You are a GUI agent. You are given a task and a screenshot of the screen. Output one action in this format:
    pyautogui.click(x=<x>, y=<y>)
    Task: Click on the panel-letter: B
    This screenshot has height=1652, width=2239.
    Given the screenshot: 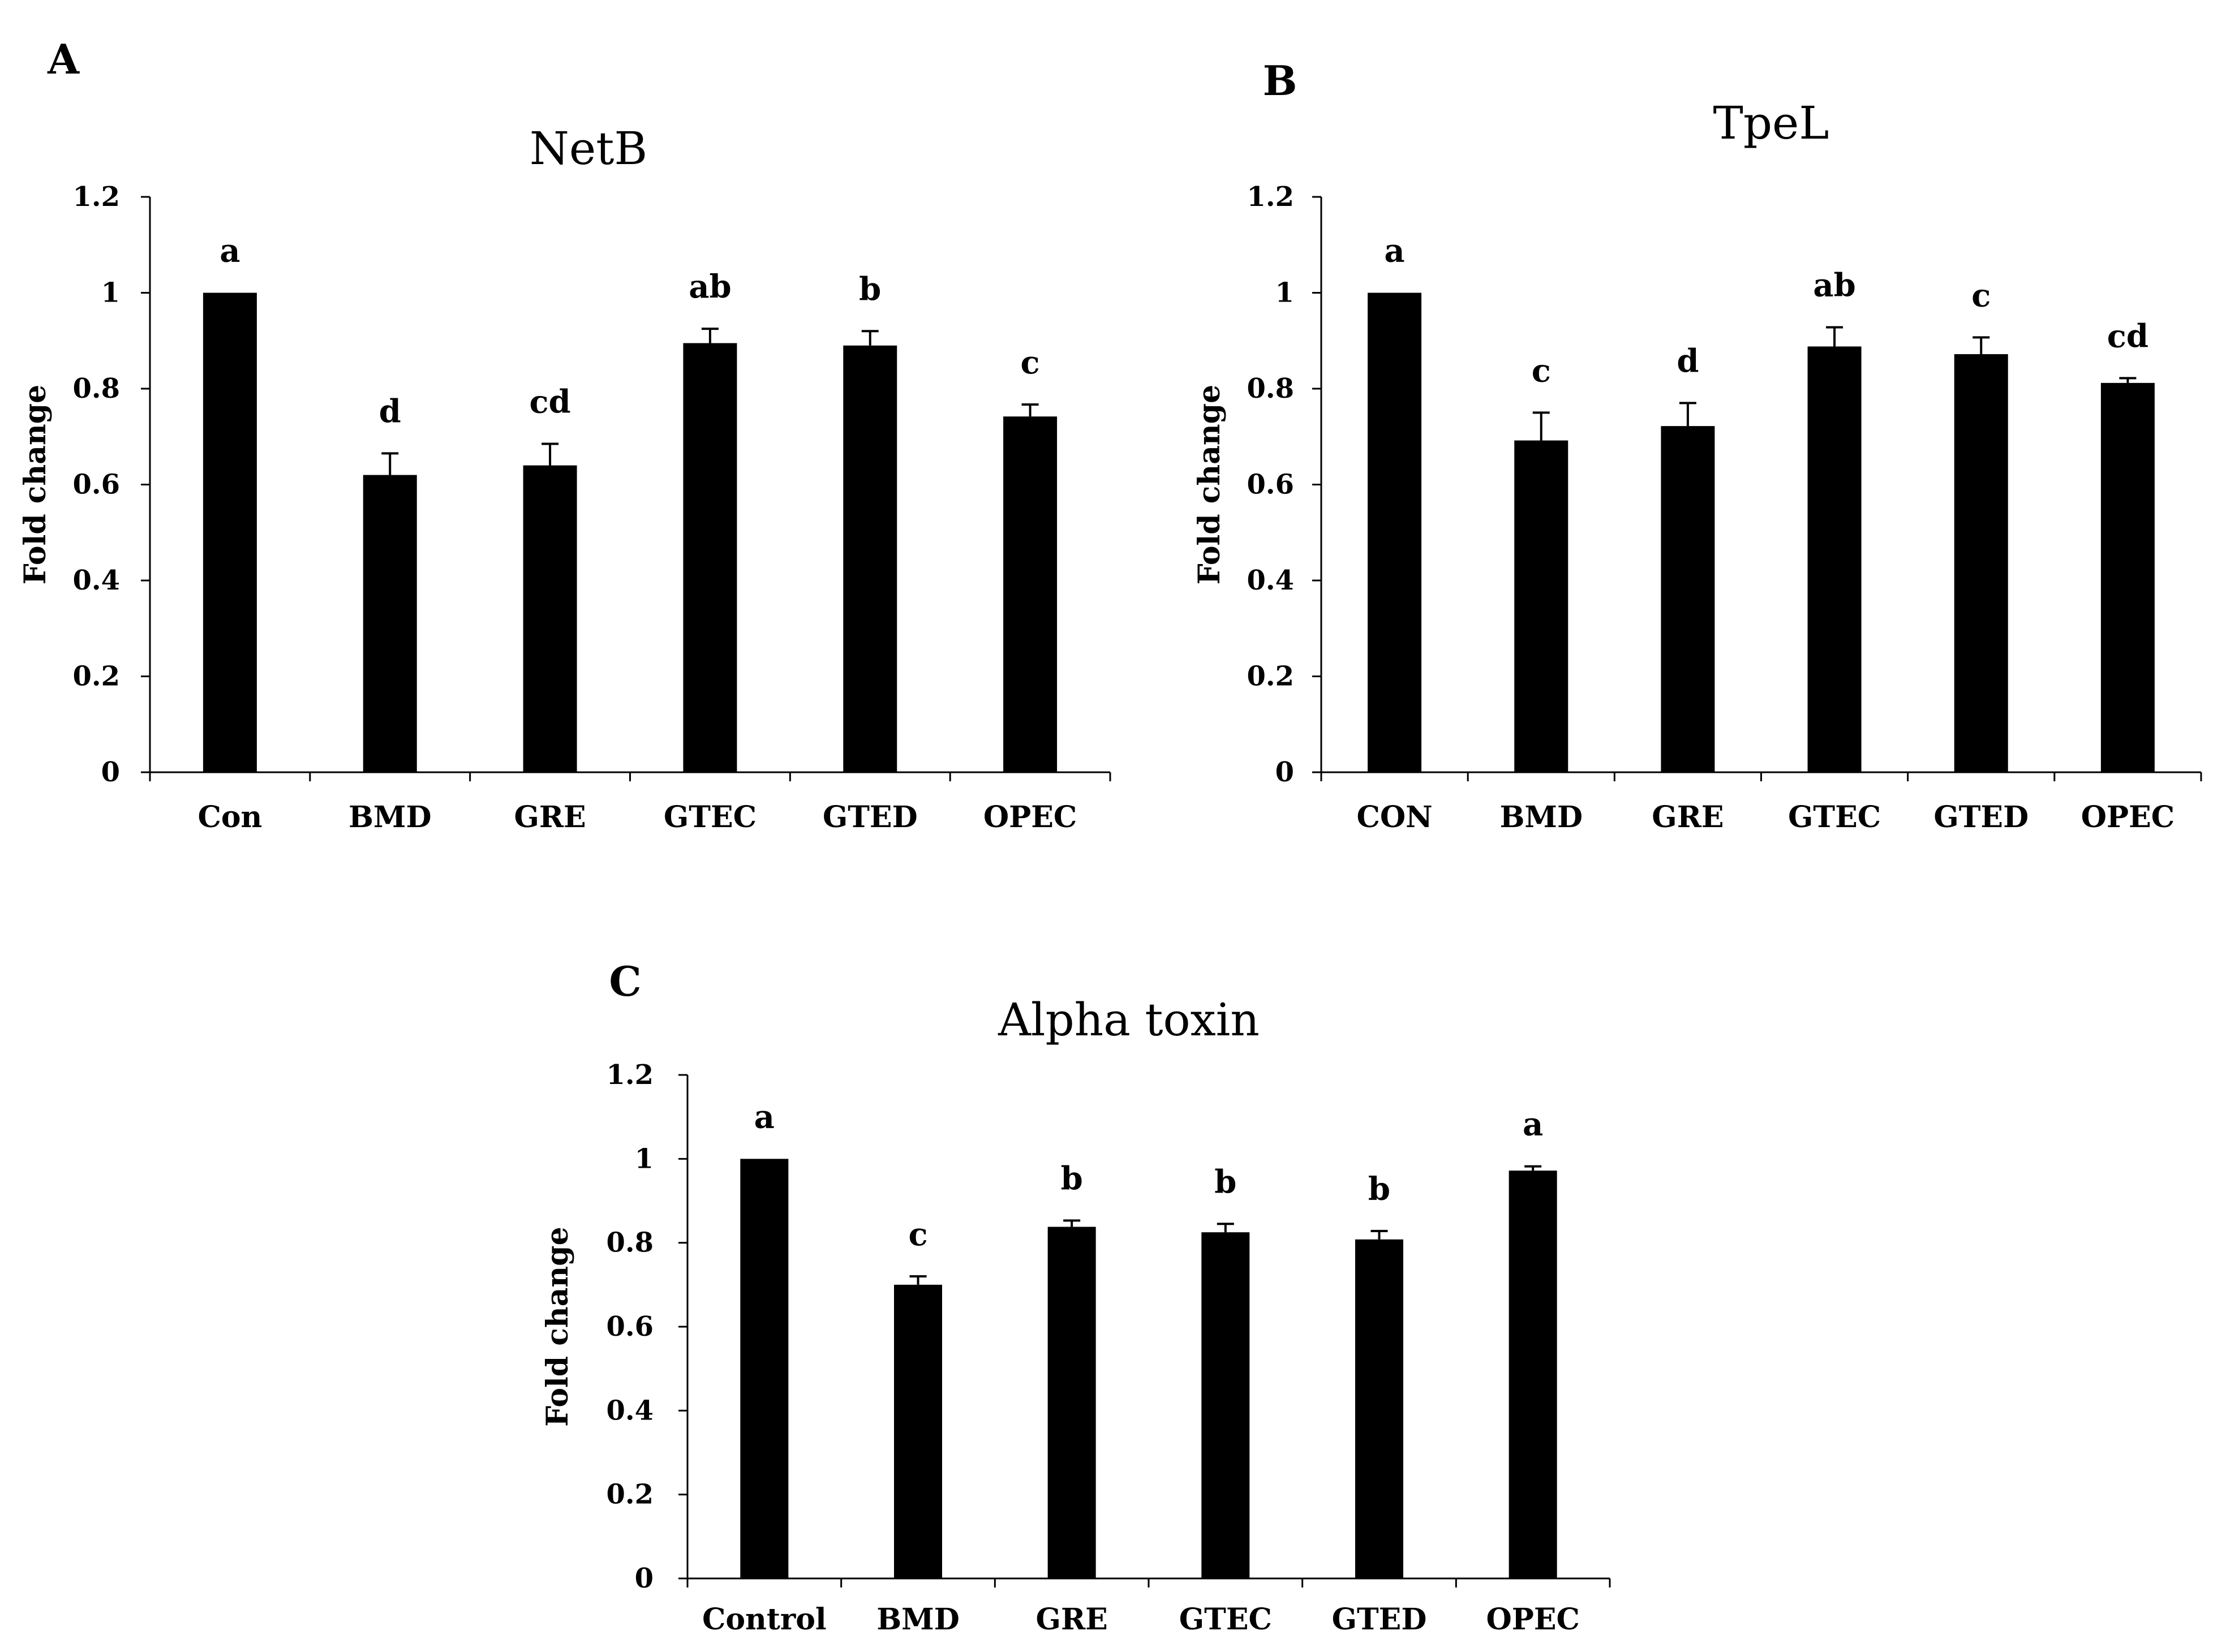 What is the action you would take?
    pyautogui.click(x=1280, y=81)
    